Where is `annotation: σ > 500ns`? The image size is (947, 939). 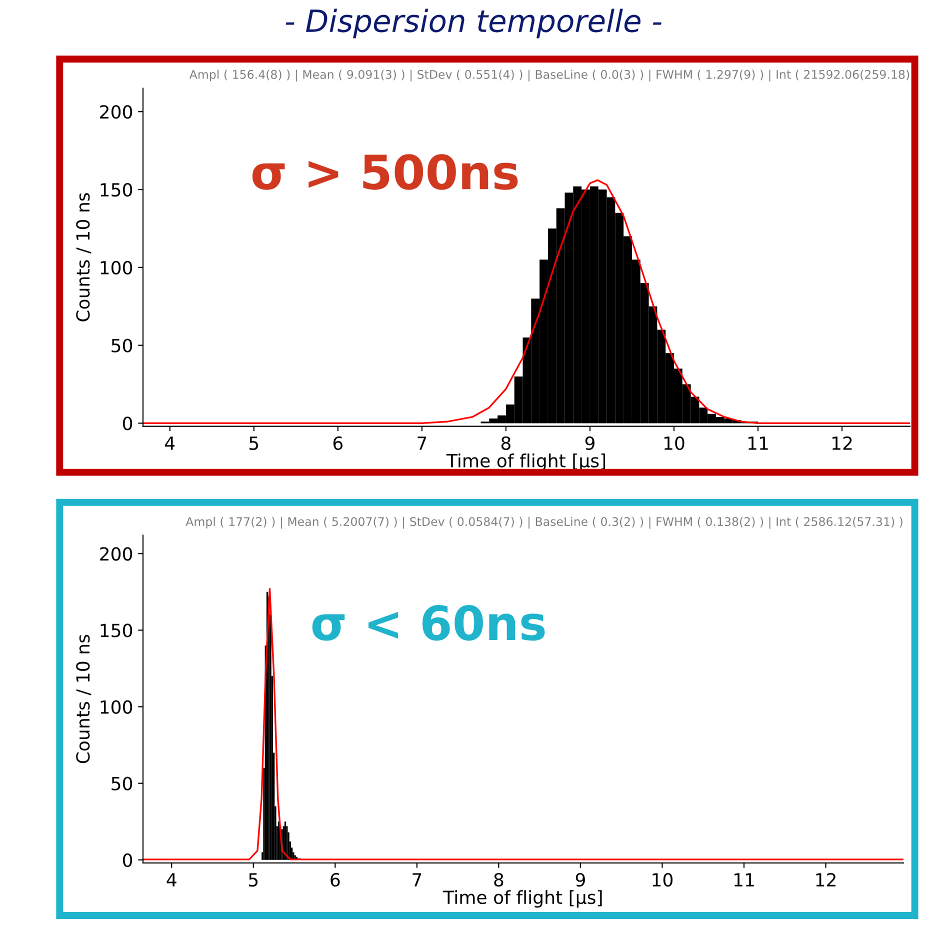 annotation: σ > 500ns is located at coordinates (385, 172).